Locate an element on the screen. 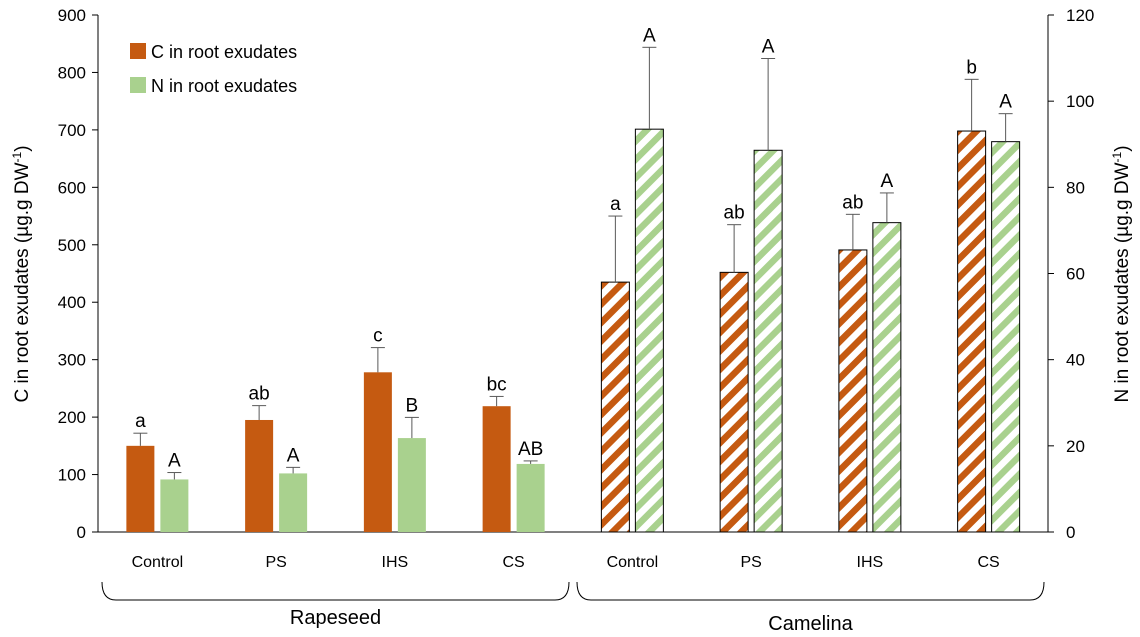  right-tick-label: 0 is located at coordinates (1070, 532).